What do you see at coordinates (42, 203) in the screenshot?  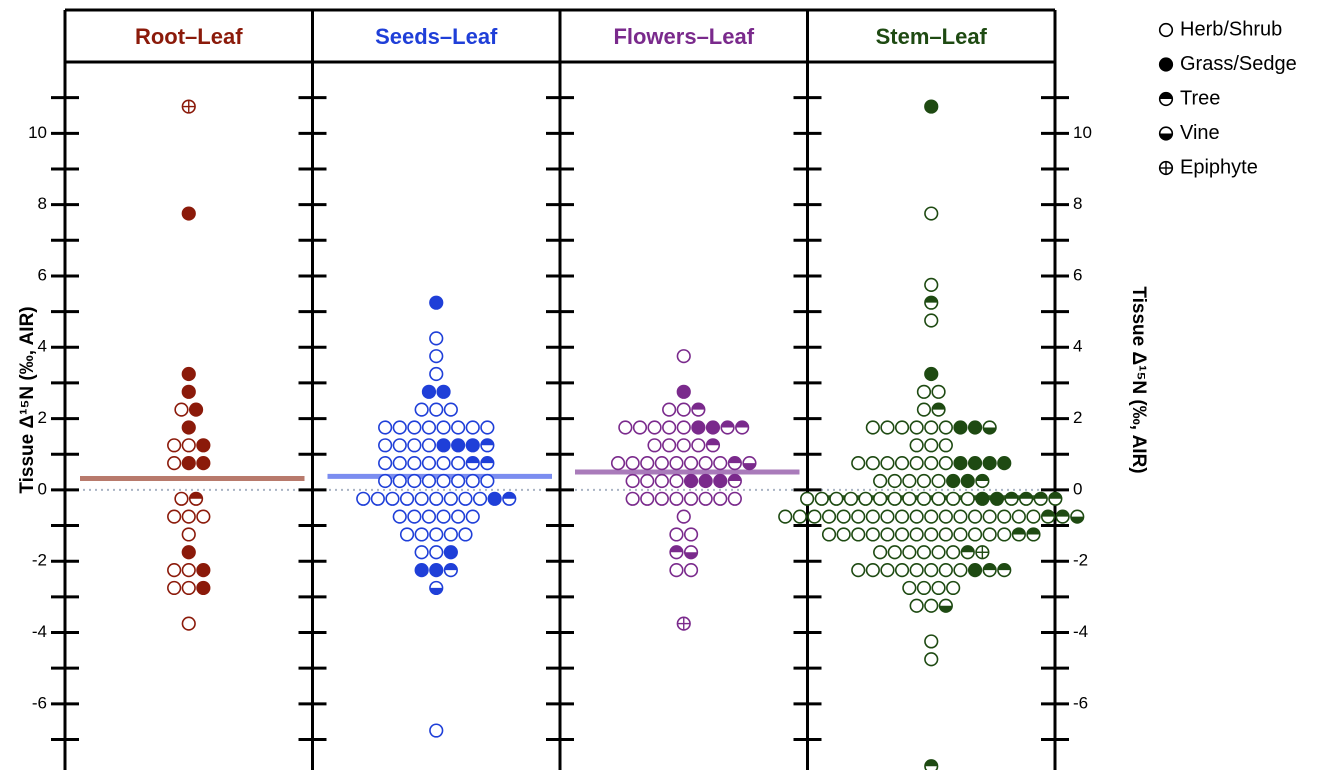 I see `y-tick-label: 8` at bounding box center [42, 203].